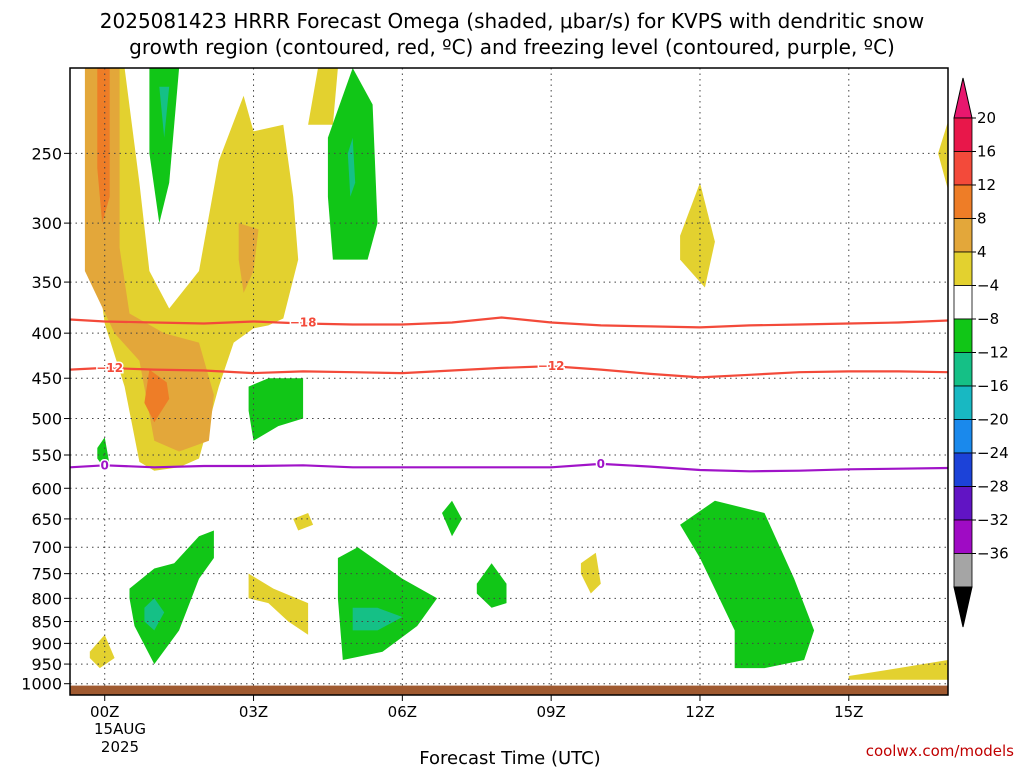 This screenshot has width=1024, height=768. Describe the element at coordinates (993, 520) in the screenshot. I see `colorbar-label-12: −32` at that location.